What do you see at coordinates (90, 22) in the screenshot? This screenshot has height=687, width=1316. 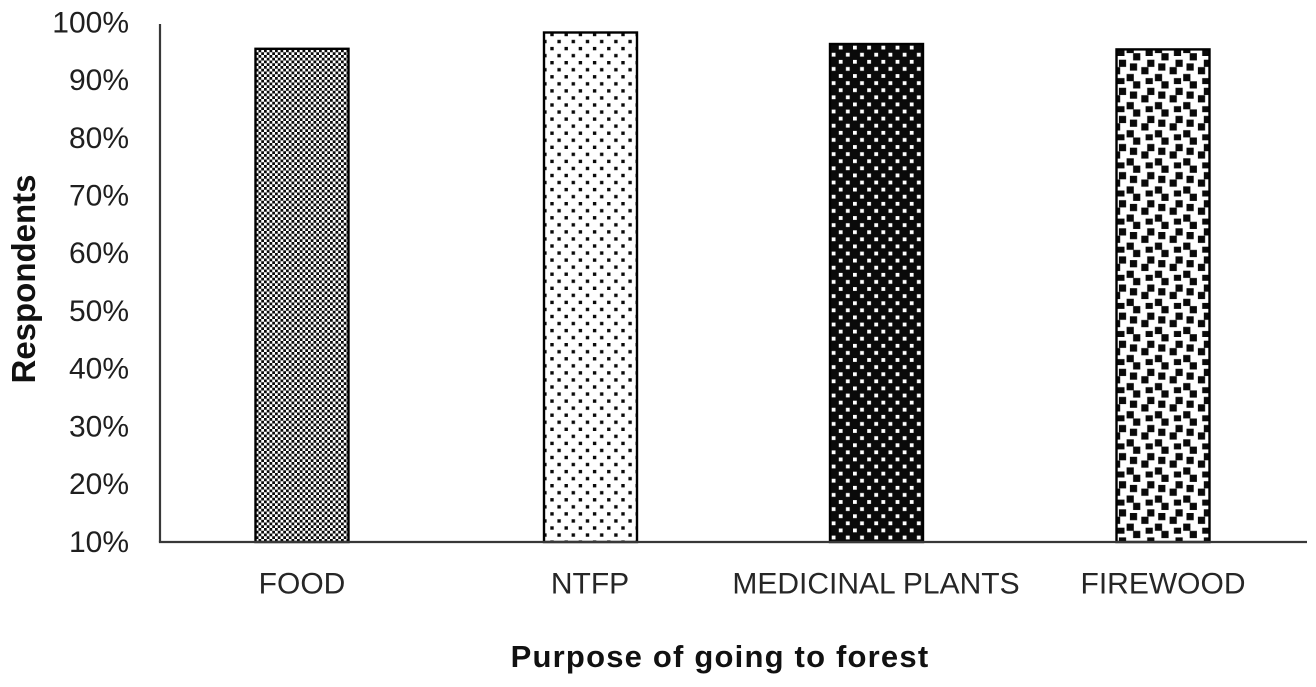 I see `svg-text: 100%` at bounding box center [90, 22].